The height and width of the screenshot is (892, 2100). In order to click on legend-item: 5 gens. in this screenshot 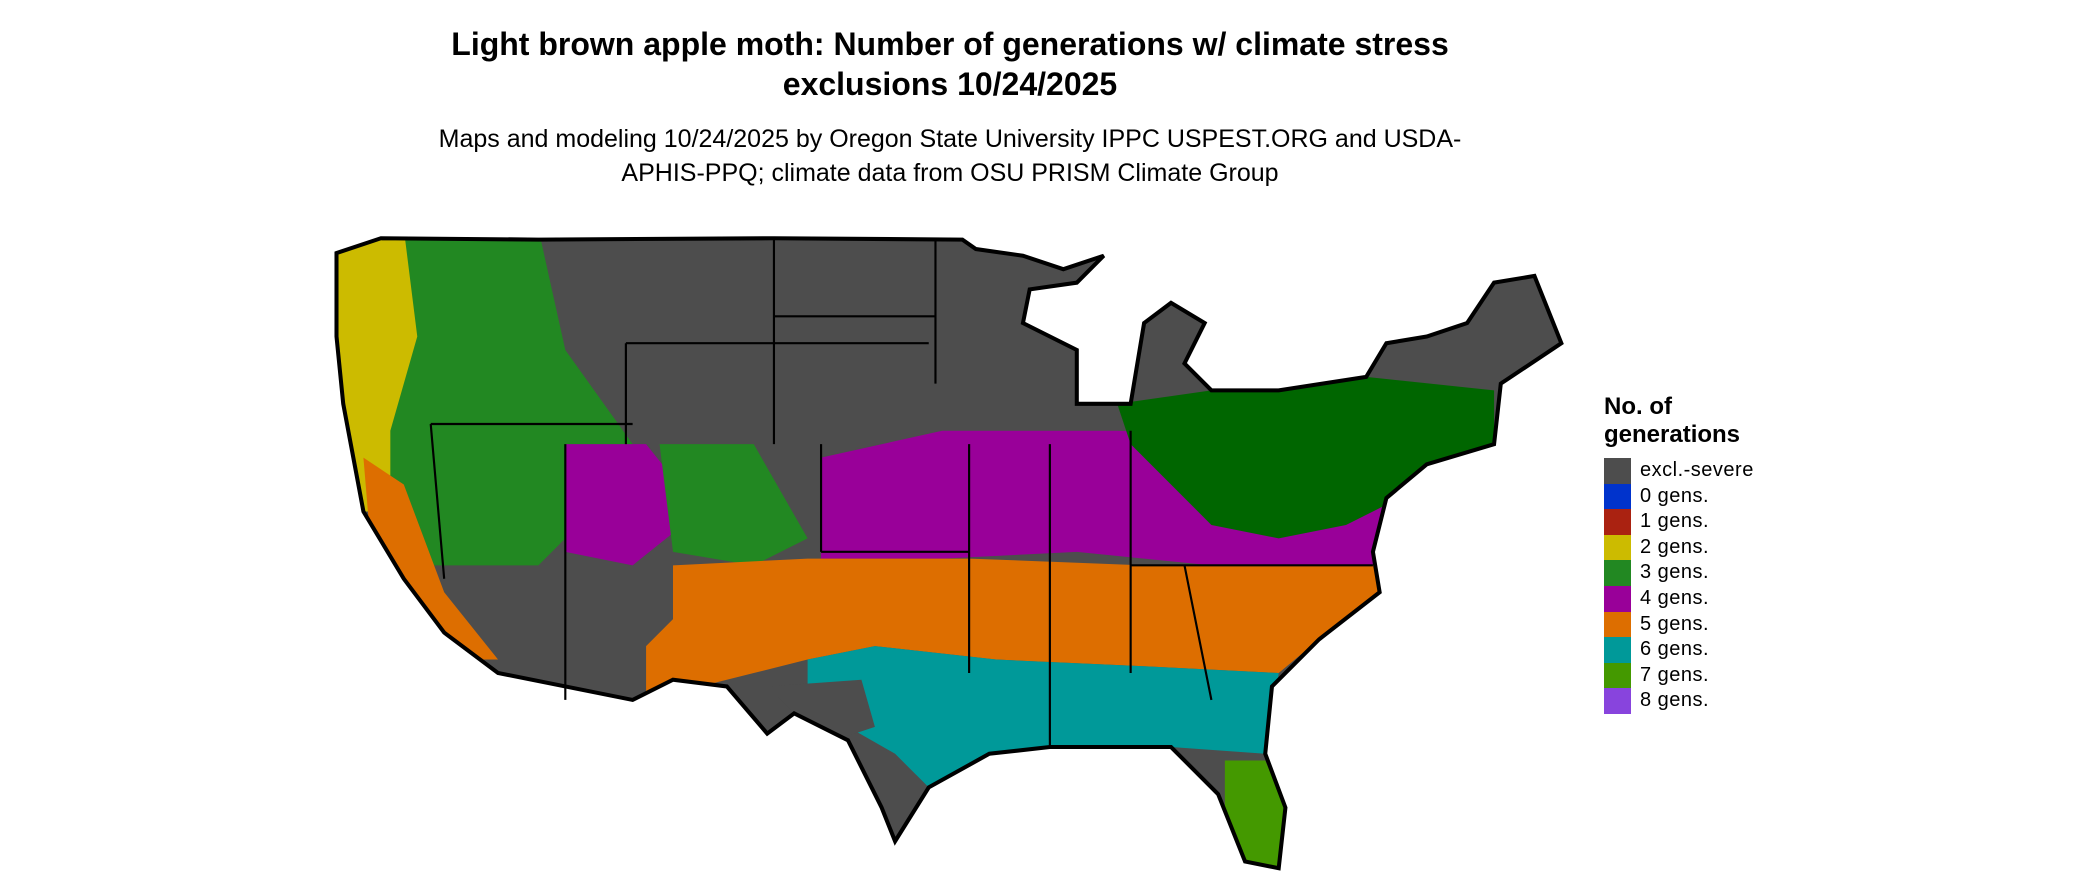, I will do `click(1714, 624)`.